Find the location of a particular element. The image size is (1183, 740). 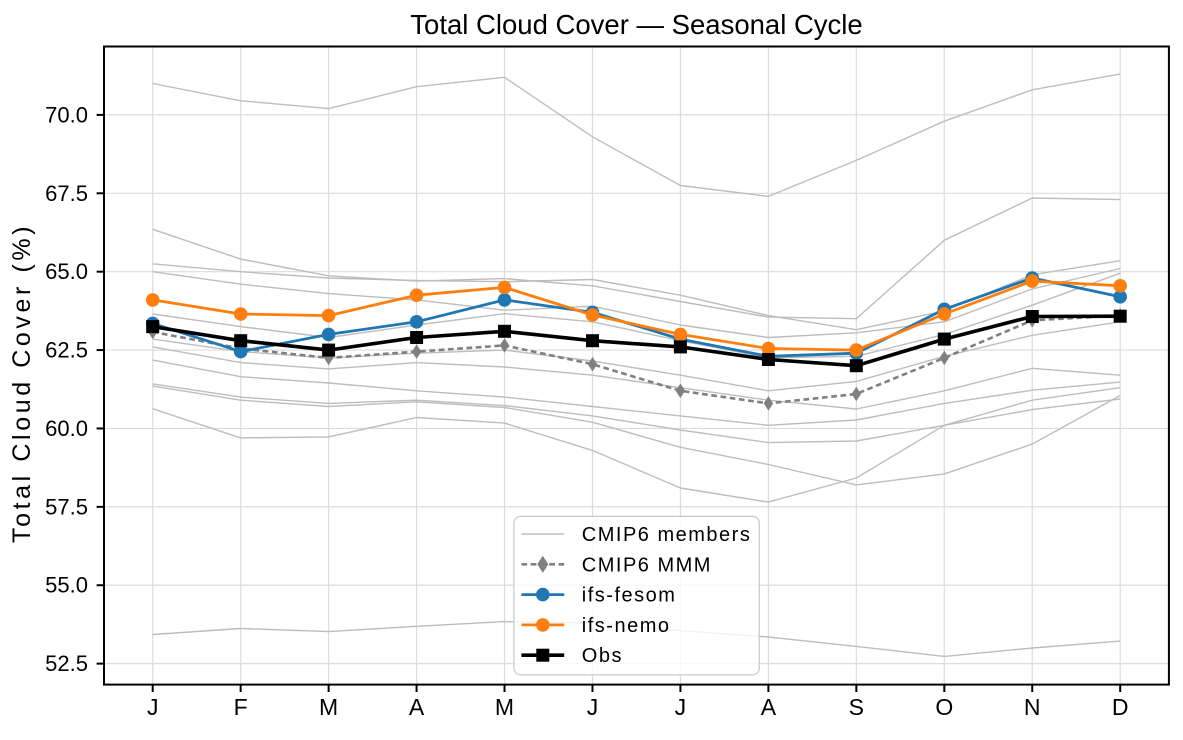

svg-text: Total Cloud Cover (%) is located at coordinates (22, 383).